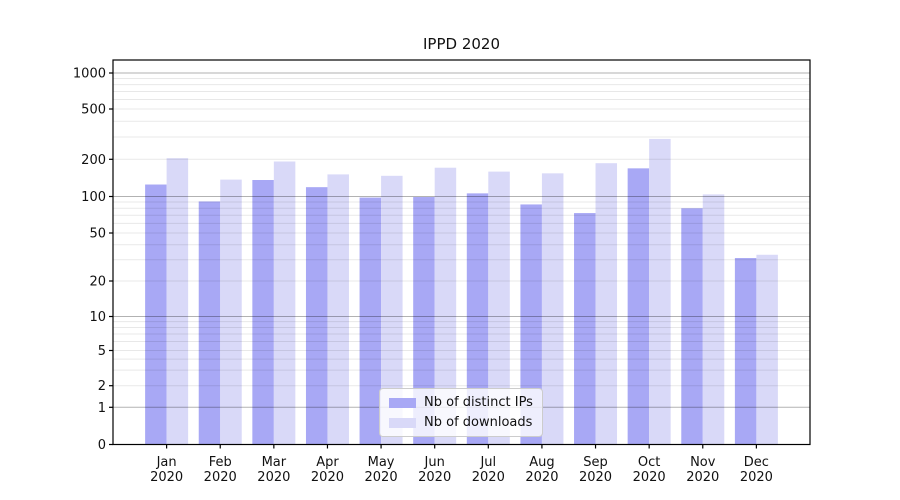  Describe the element at coordinates (102, 386) in the screenshot. I see `y-tick-label: 2` at that location.